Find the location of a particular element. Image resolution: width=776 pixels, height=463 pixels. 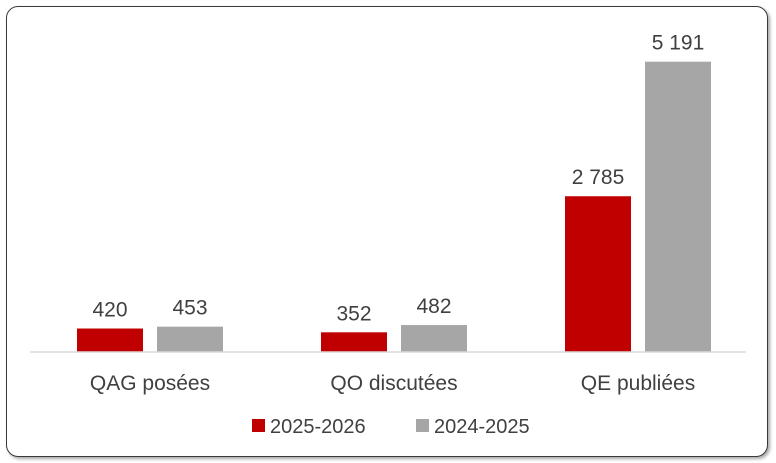

category-label: QAG posées is located at coordinates (150, 383).